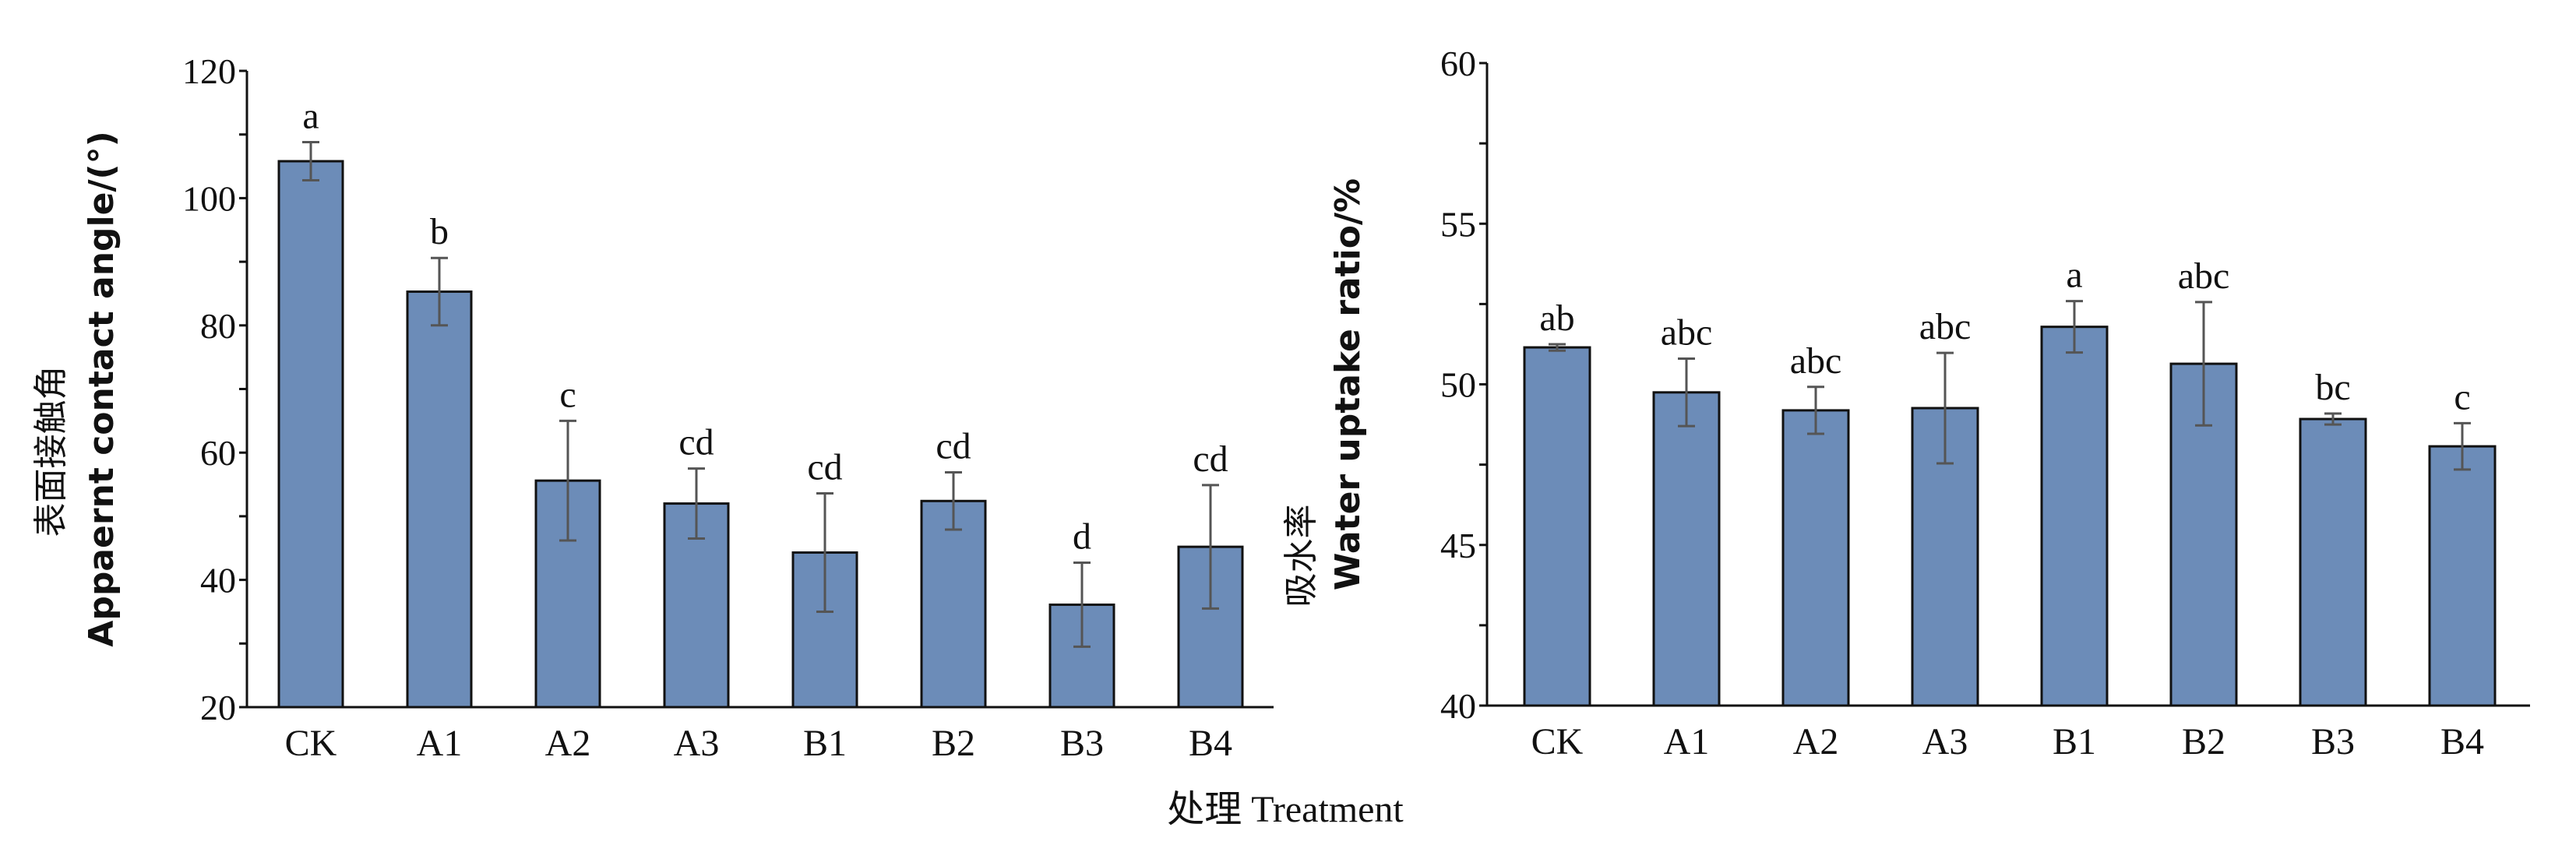 This screenshot has height=852, width=2576. Describe the element at coordinates (953, 604) in the screenshot. I see `bar-B2` at that location.